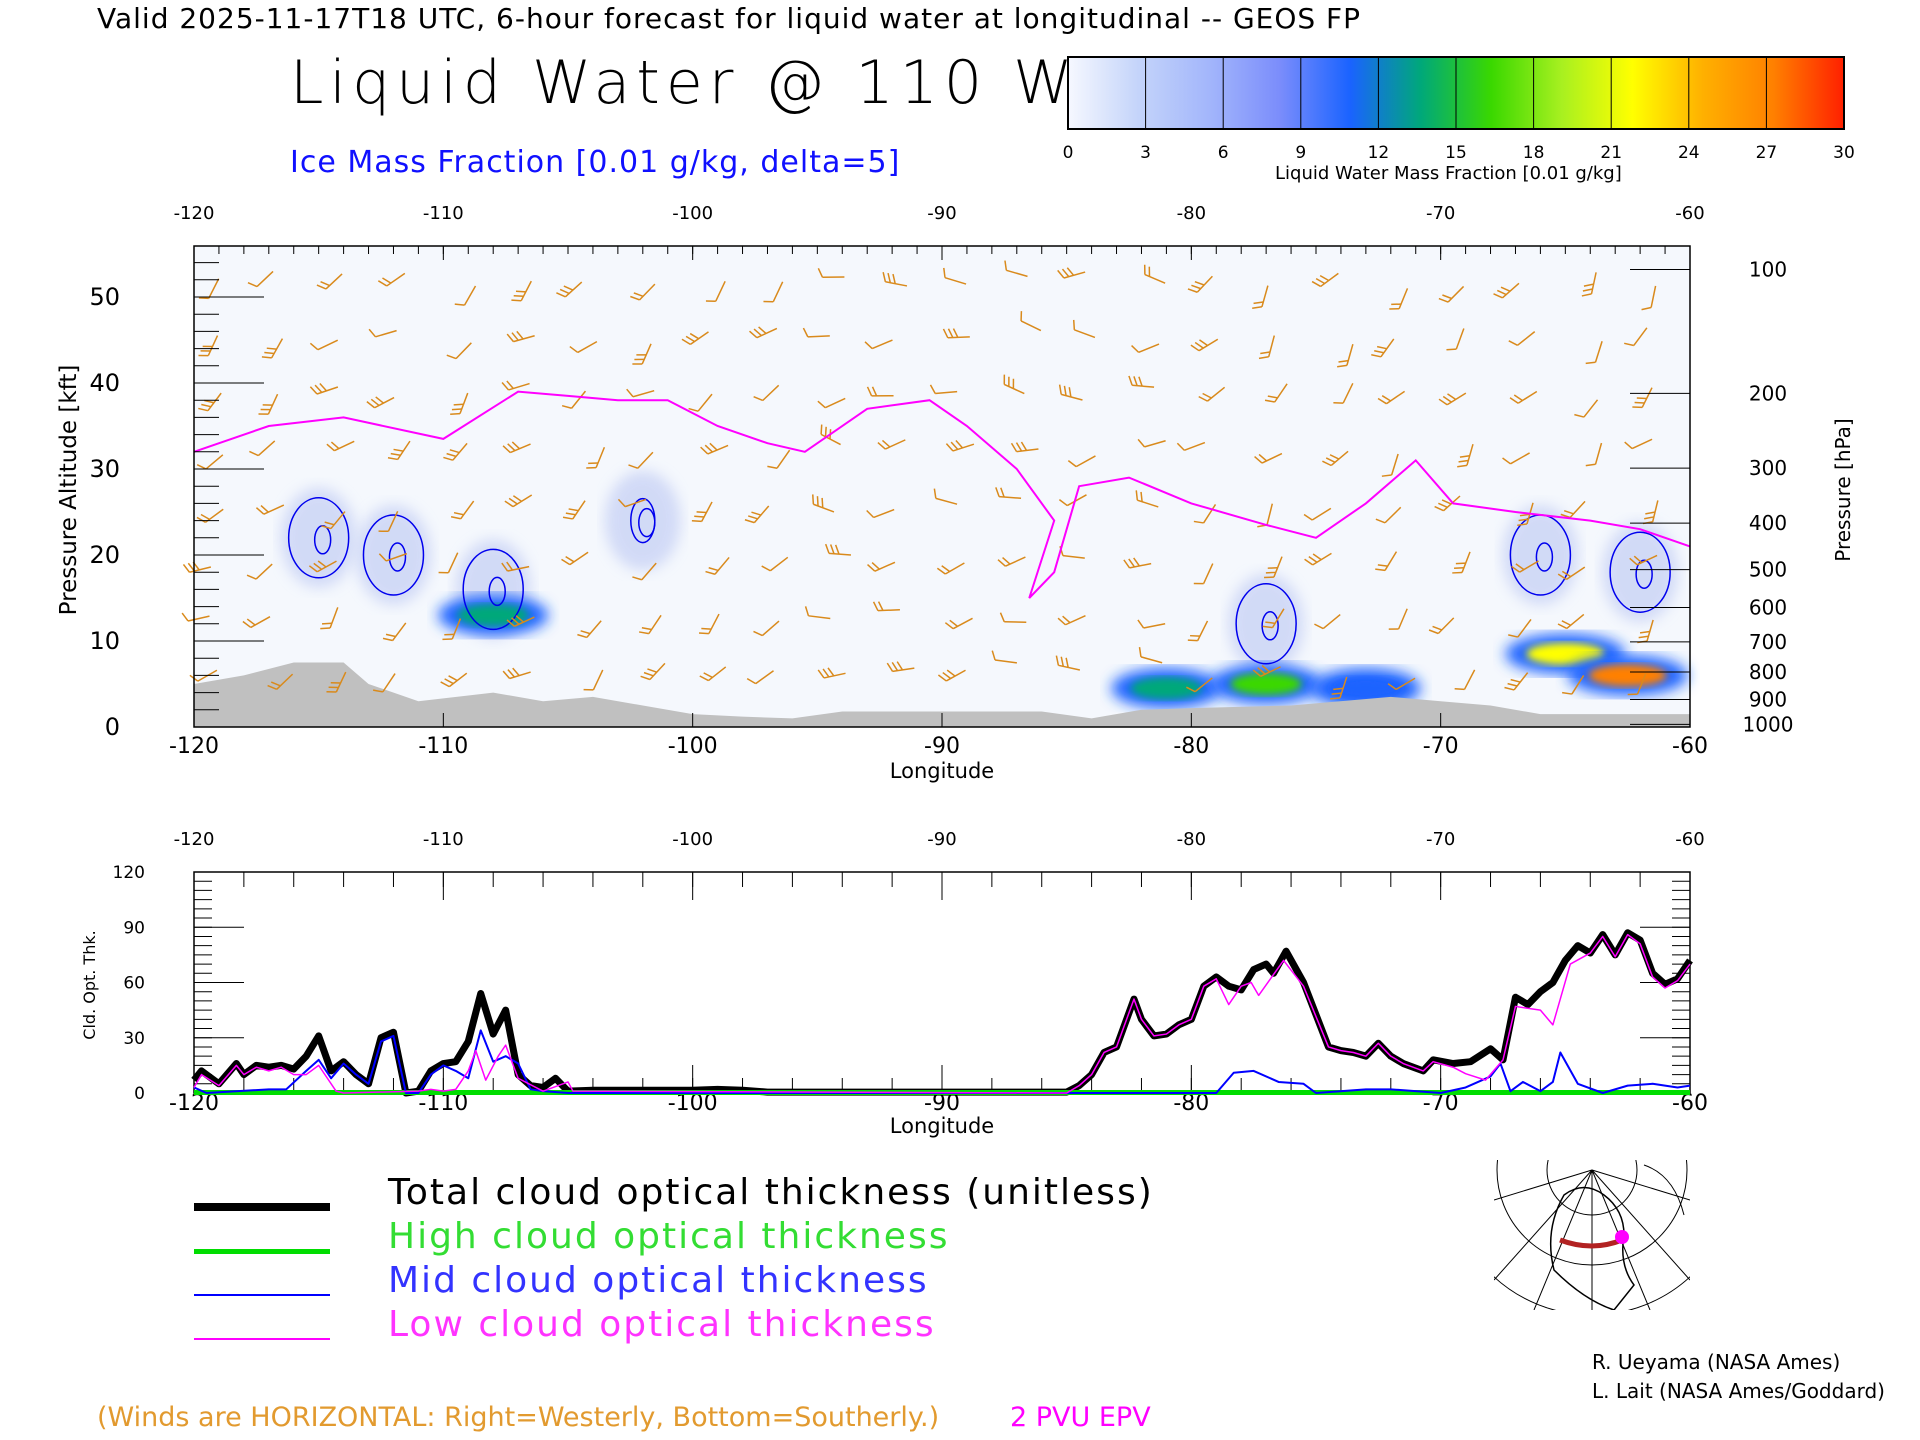  Describe the element at coordinates (397, 557) in the screenshot. I see `ice-contour` at that location.